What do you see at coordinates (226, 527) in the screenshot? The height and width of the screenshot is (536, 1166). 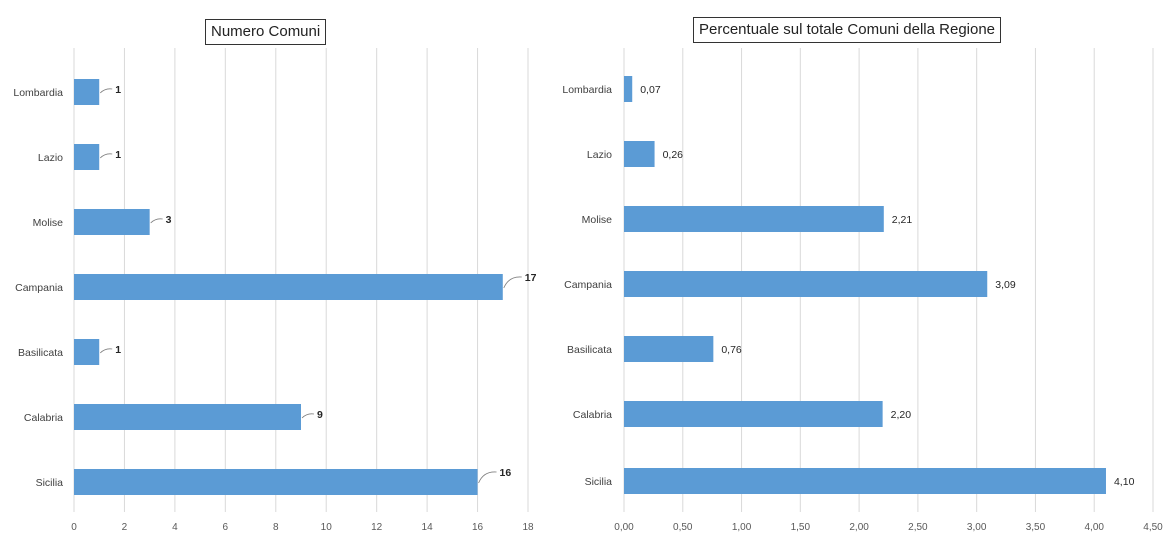 I see `x-tick-label: 6` at bounding box center [226, 527].